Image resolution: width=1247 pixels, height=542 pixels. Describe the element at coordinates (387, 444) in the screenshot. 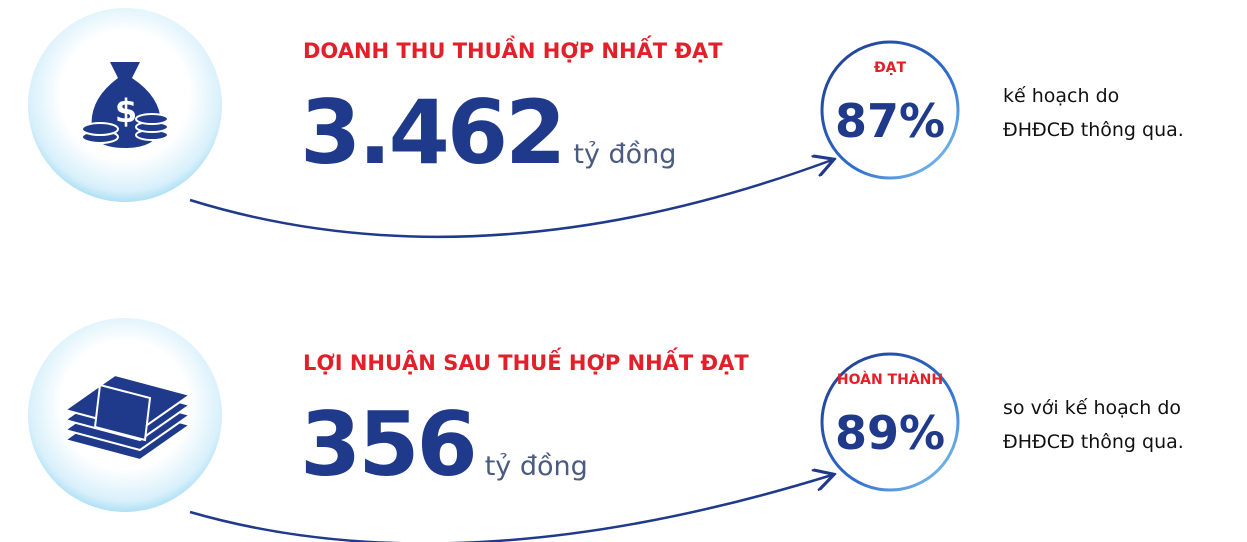

I see `big-number: 356` at that location.